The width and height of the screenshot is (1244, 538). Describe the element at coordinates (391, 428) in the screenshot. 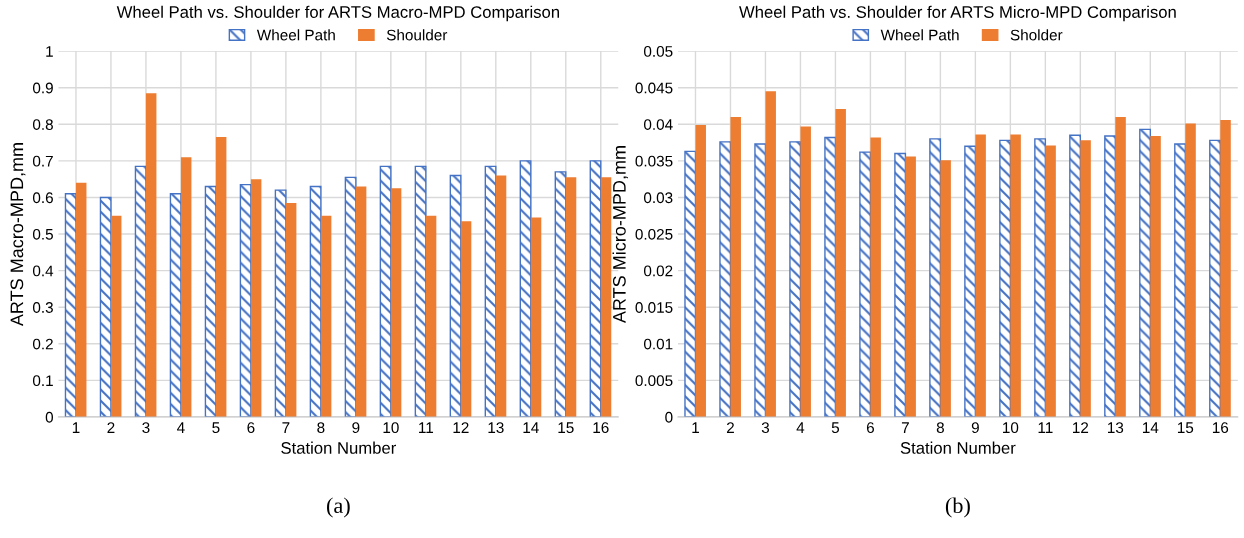

I see `x-tick-label: 10` at that location.